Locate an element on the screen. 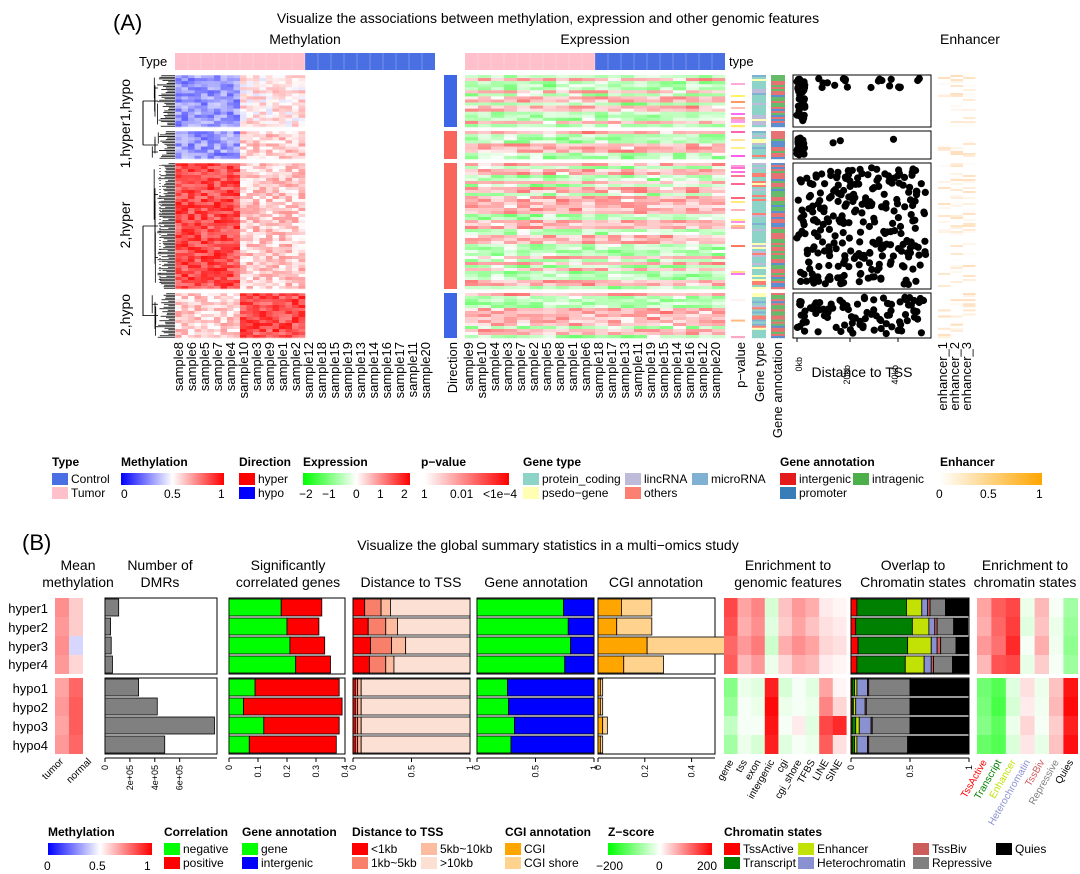  dmr-bar is located at coordinates (121, 687).